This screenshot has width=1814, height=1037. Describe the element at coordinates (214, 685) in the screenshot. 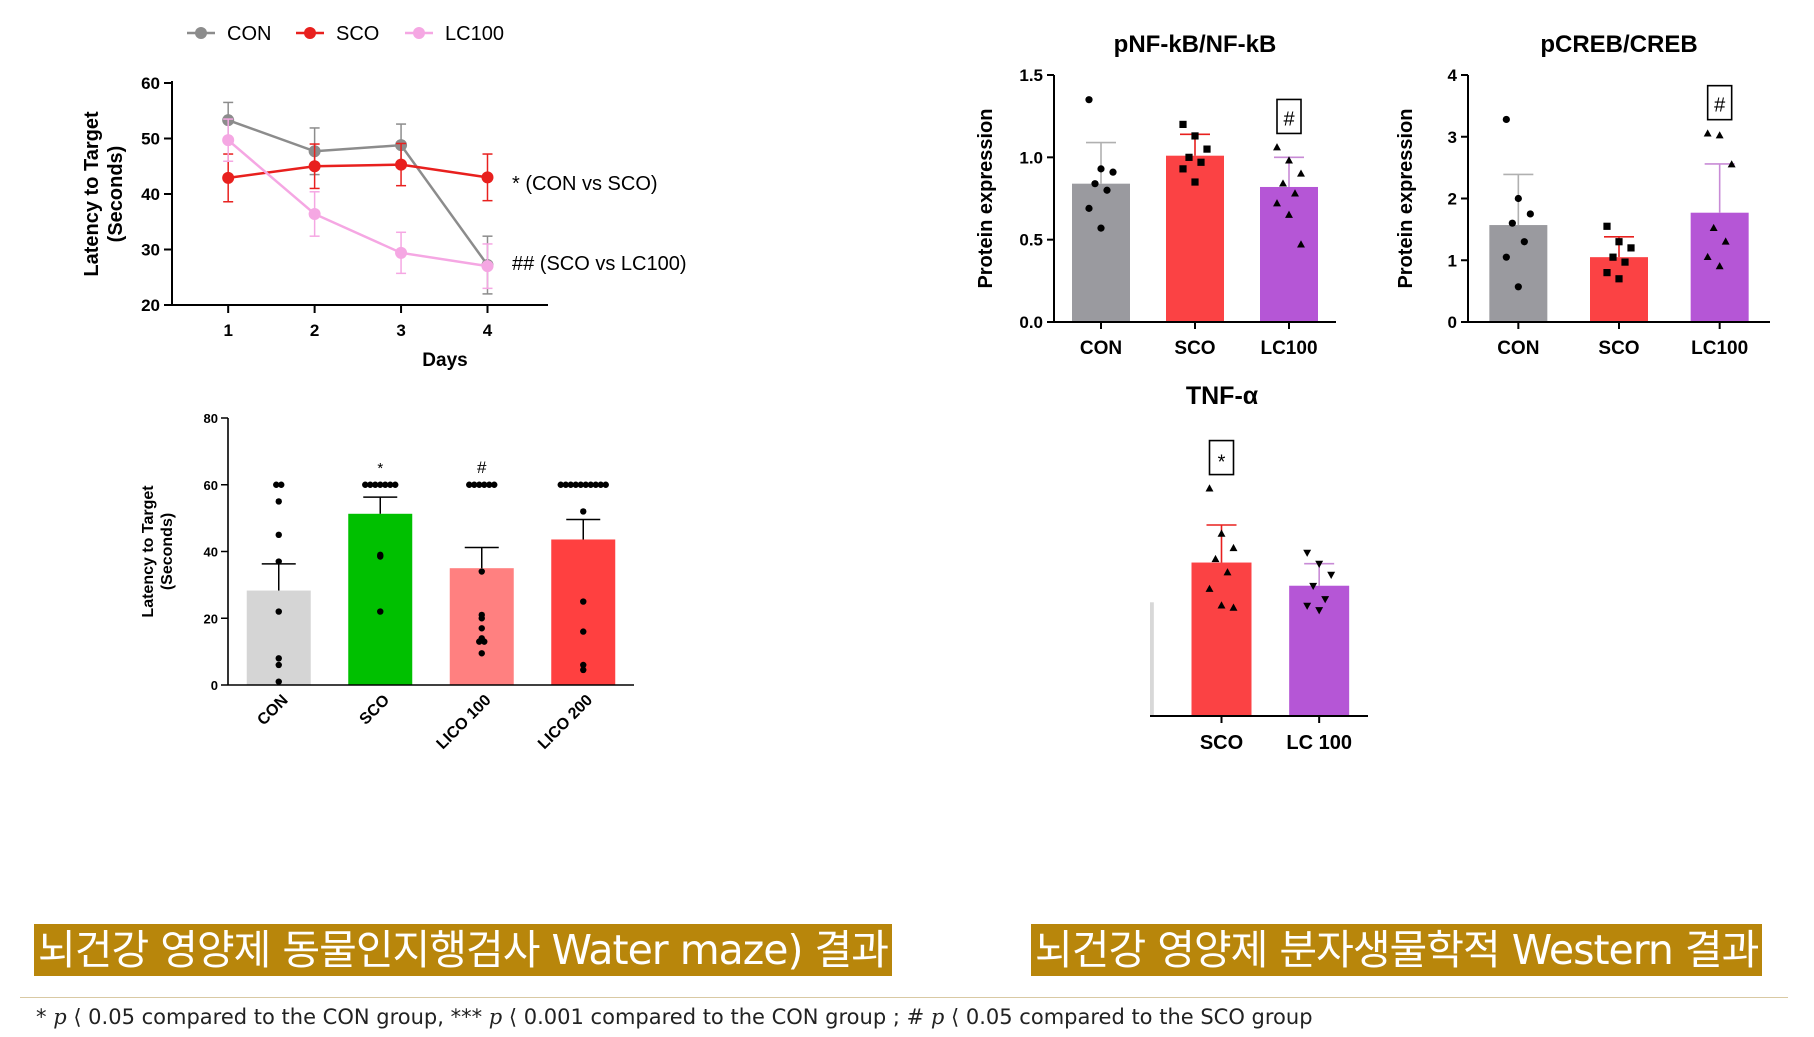

I see `y-tick-label: 0` at that location.